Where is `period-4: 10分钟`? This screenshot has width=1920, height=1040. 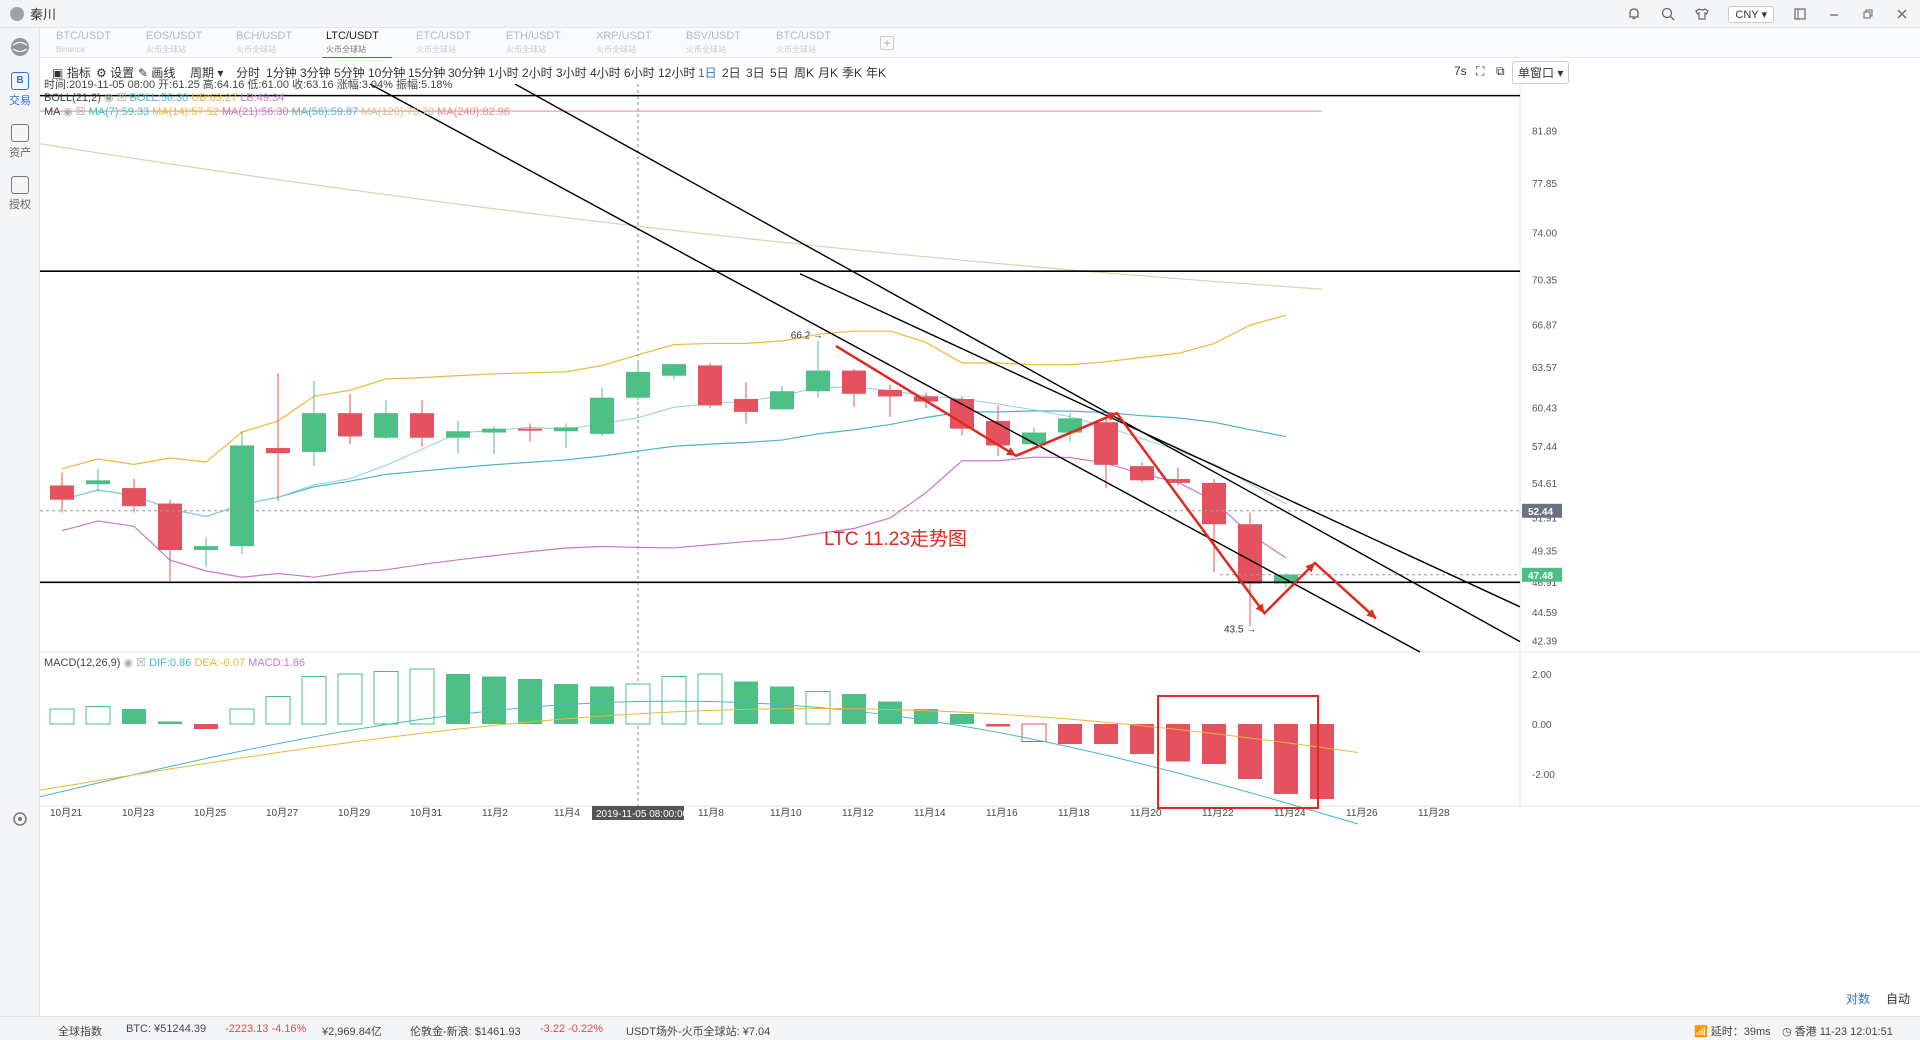
period-4: 10分钟 is located at coordinates (387, 73).